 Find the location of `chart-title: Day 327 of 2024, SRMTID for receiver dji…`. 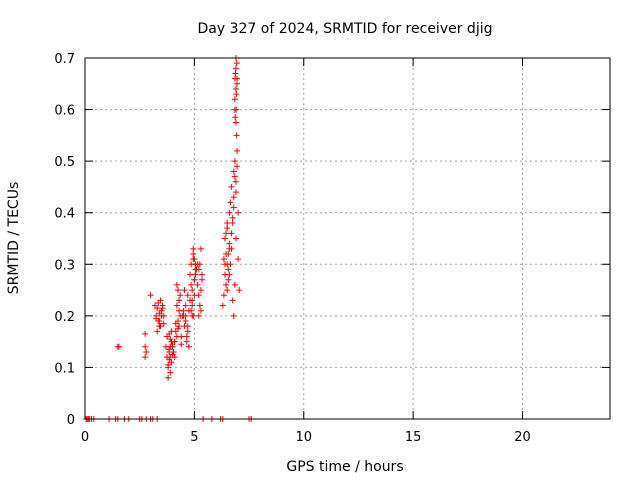

chart-title: Day 327 of 2024, SRMTID for receiver dji… is located at coordinates (345, 29).